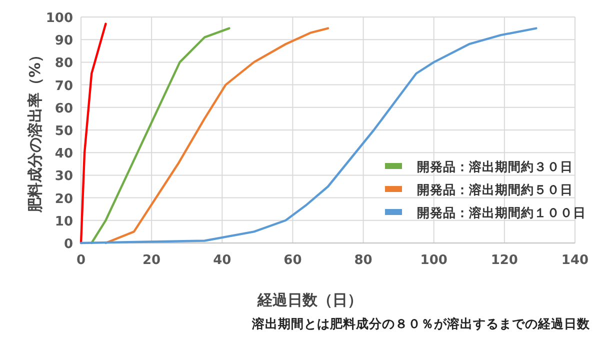 The width and height of the screenshot is (600, 338). What do you see at coordinates (63, 176) in the screenshot?
I see `y-tick-label: 30` at bounding box center [63, 176].